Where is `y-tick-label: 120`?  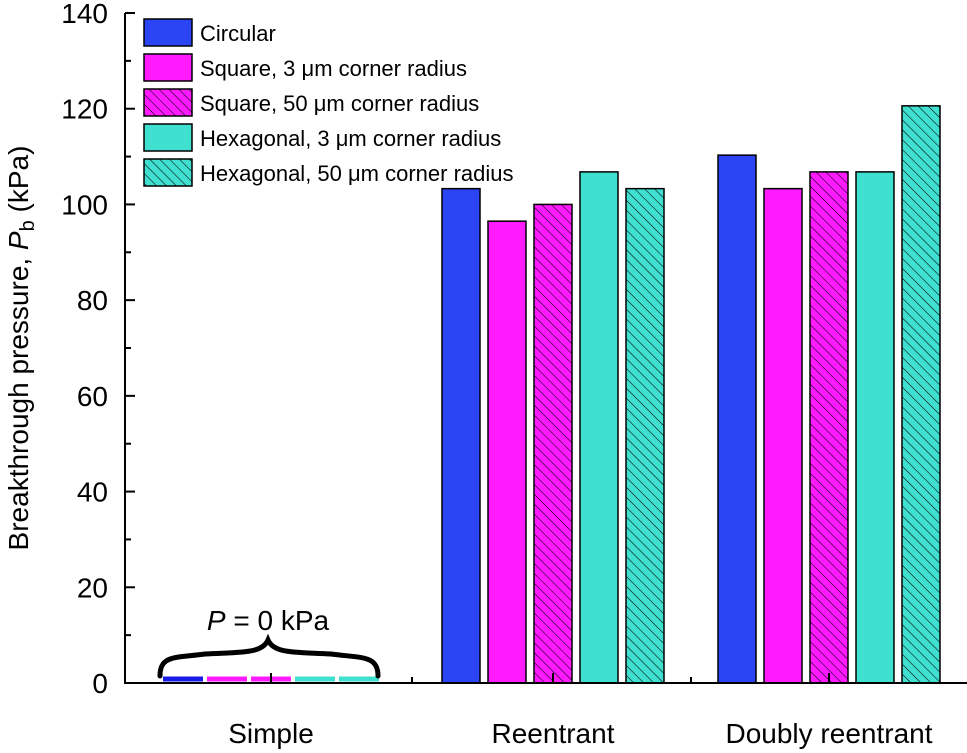 y-tick-label: 120 is located at coordinates (84, 109).